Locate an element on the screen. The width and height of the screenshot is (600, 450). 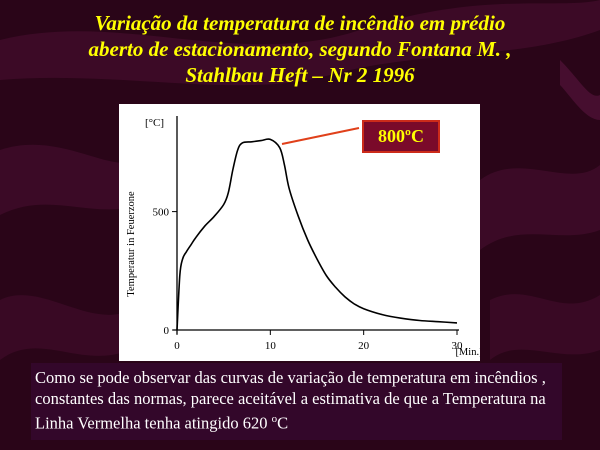
caption-unit: C is located at coordinates (283, 423).